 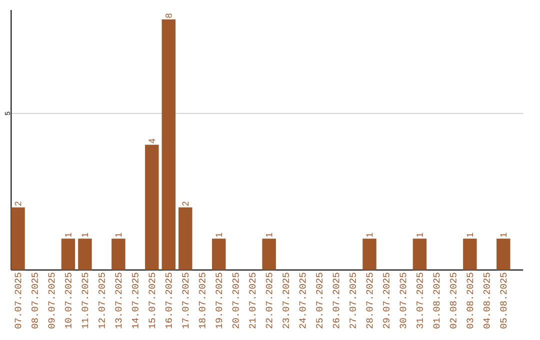 I want to click on x-tick-label: 27.07.2025, so click(x=353, y=300).